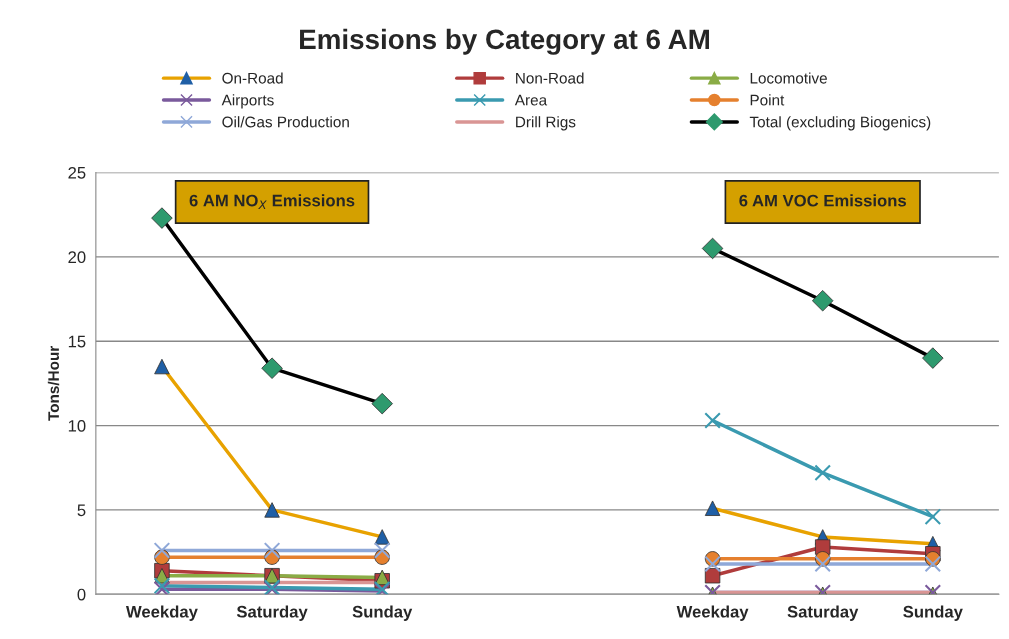  Describe the element at coordinates (822, 200) in the screenshot. I see `annotation: 6 AM VOC Emissions` at that location.